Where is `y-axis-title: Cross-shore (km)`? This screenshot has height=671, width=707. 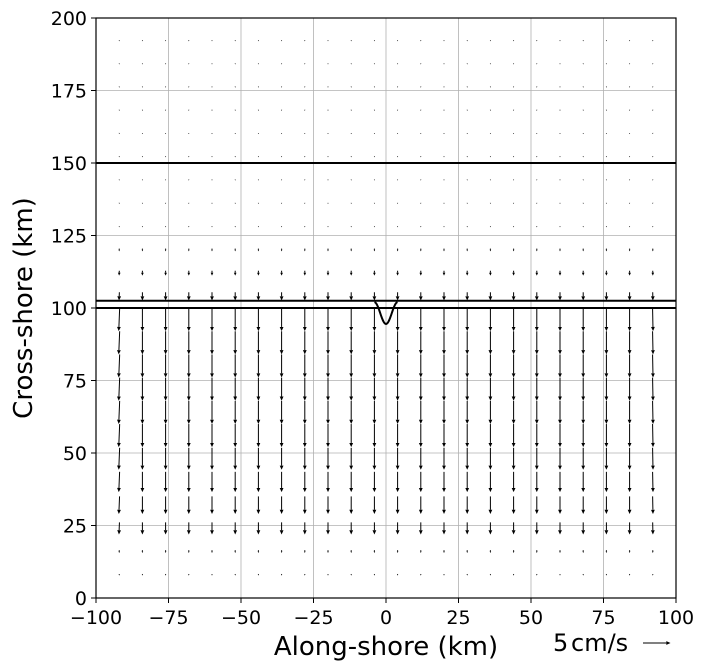 y-axis-title: Cross-shore (km) is located at coordinates (24, 308).